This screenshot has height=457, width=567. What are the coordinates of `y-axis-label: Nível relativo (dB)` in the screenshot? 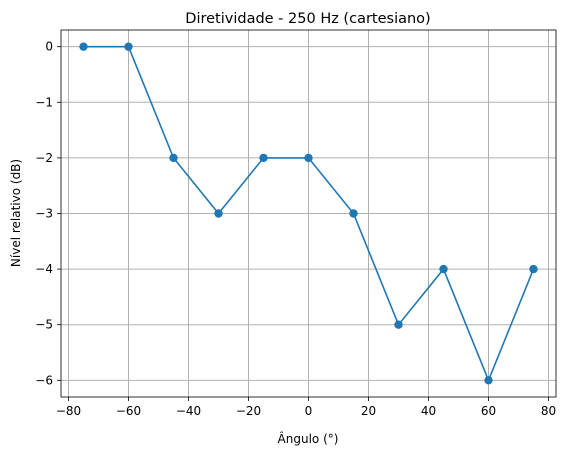 It's located at (16, 213).